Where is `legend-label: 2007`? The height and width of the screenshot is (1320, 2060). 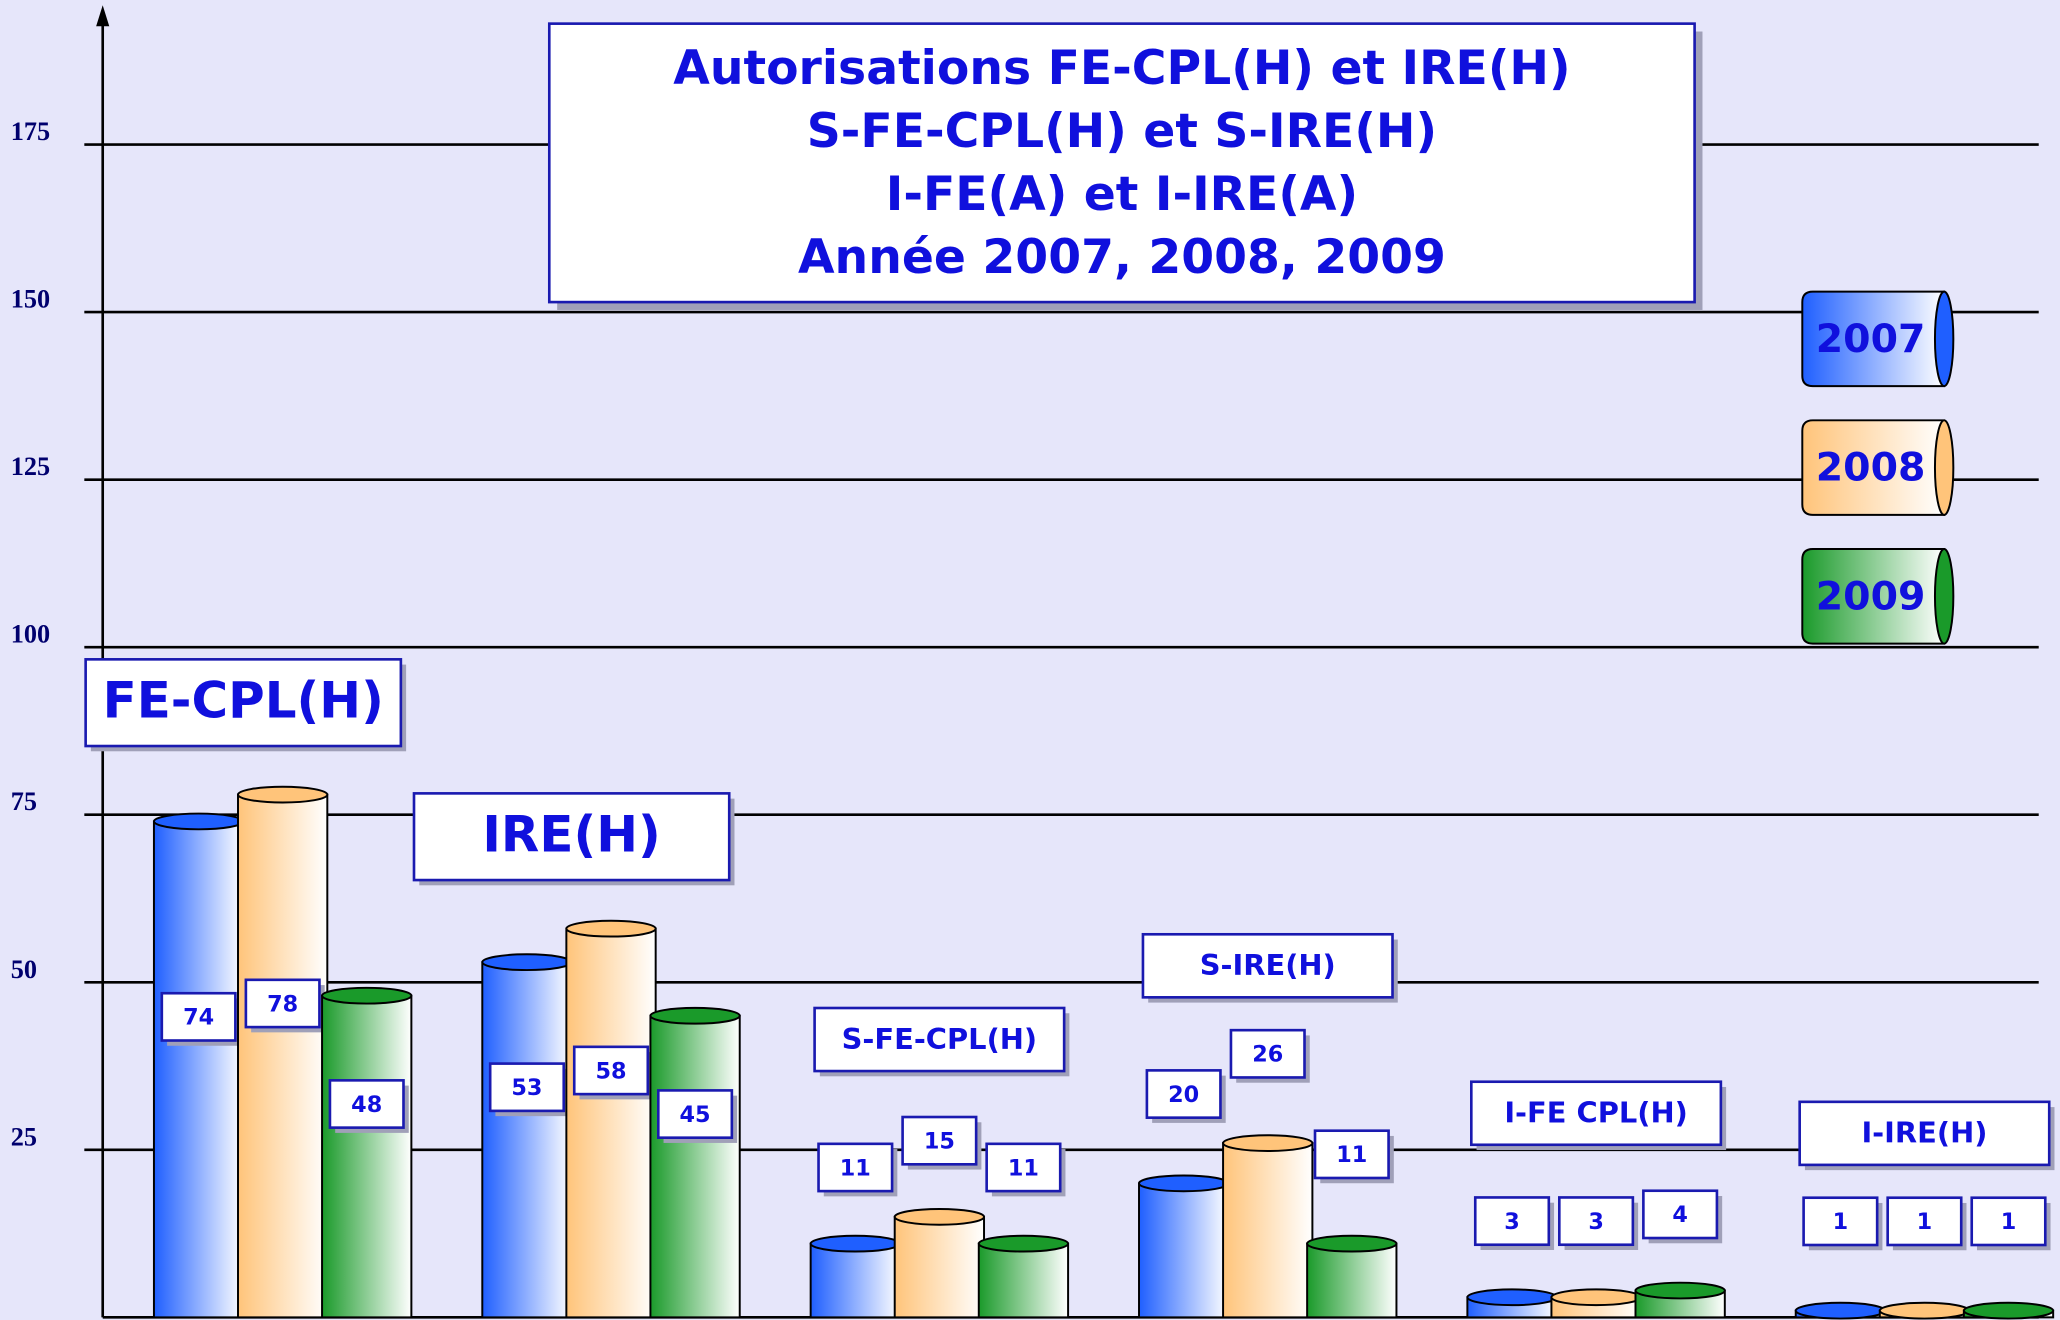 legend-label: 2007 is located at coordinates (1871, 339).